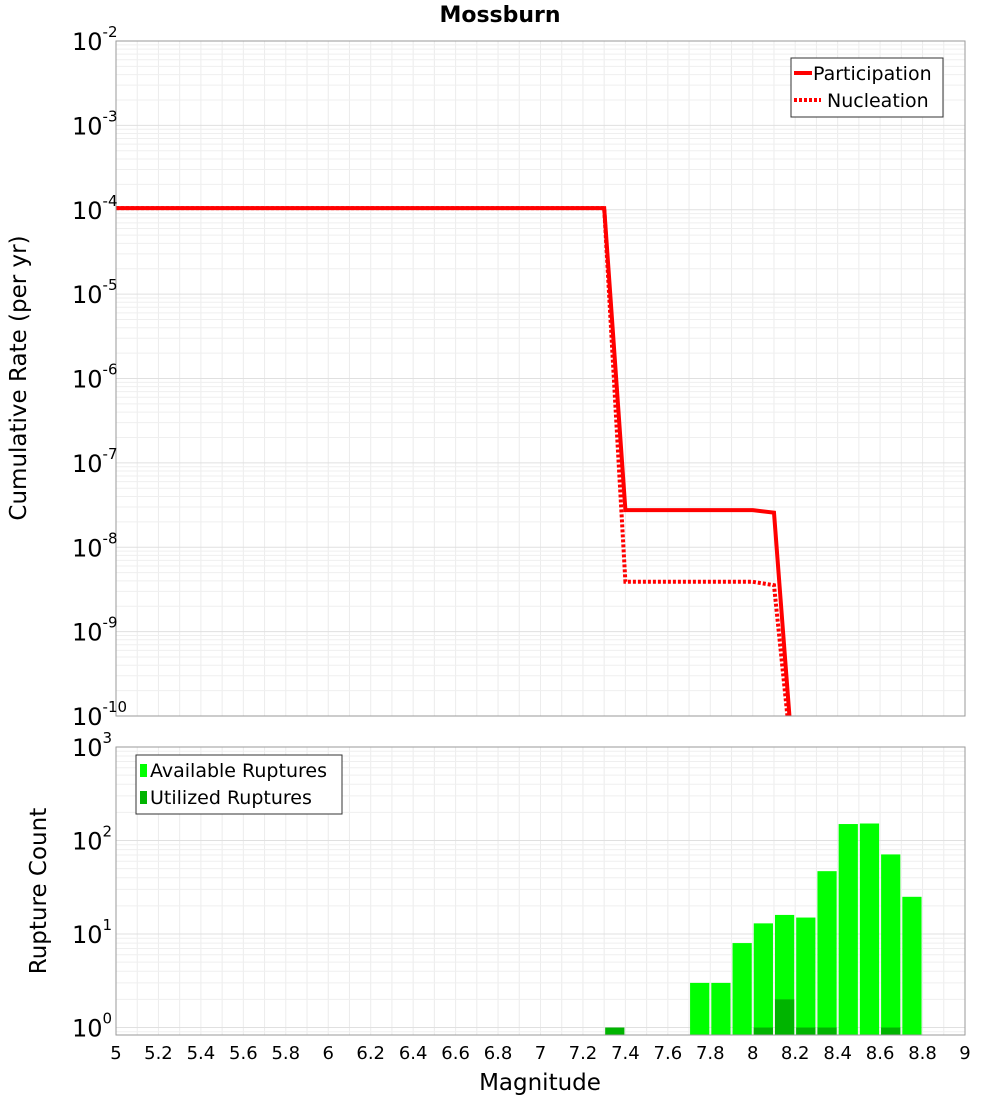  What do you see at coordinates (285, 1053) in the screenshot?
I see `x-tick-label: 5.8` at bounding box center [285, 1053].